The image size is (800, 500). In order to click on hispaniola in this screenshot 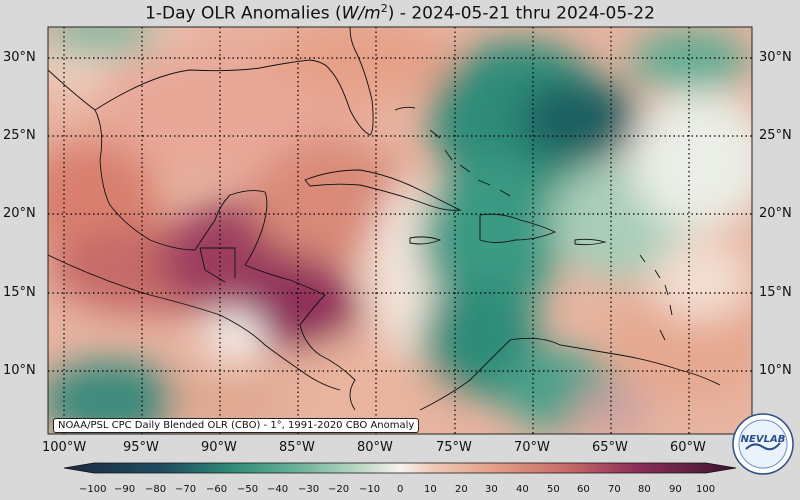, I will do `click(518, 228)`.